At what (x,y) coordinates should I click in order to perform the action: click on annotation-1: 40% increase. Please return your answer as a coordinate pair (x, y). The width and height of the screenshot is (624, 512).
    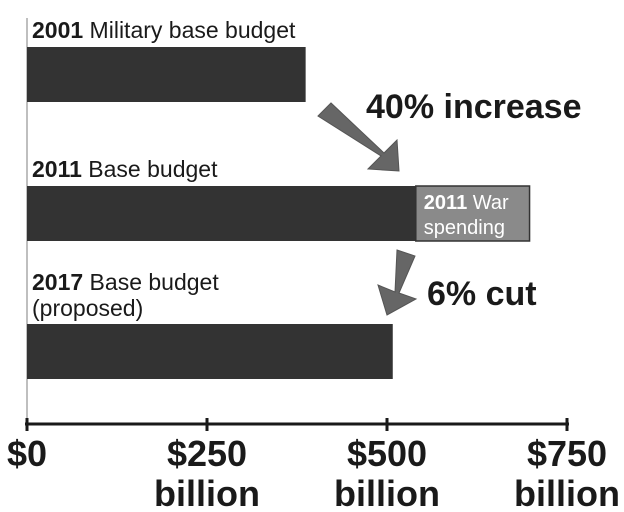
    Looking at the image, I should click on (474, 107).